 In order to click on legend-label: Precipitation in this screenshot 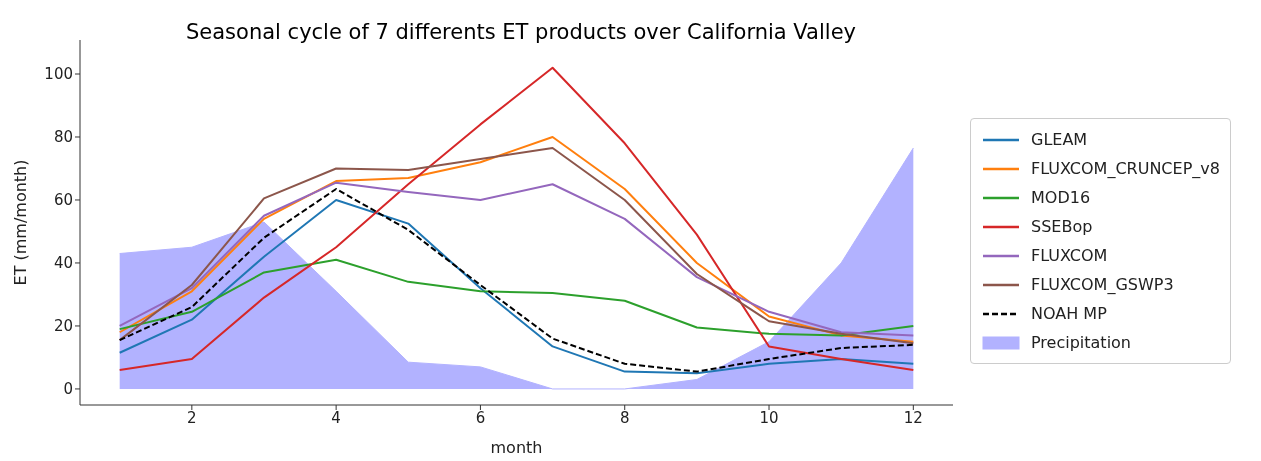, I will do `click(1081, 342)`.